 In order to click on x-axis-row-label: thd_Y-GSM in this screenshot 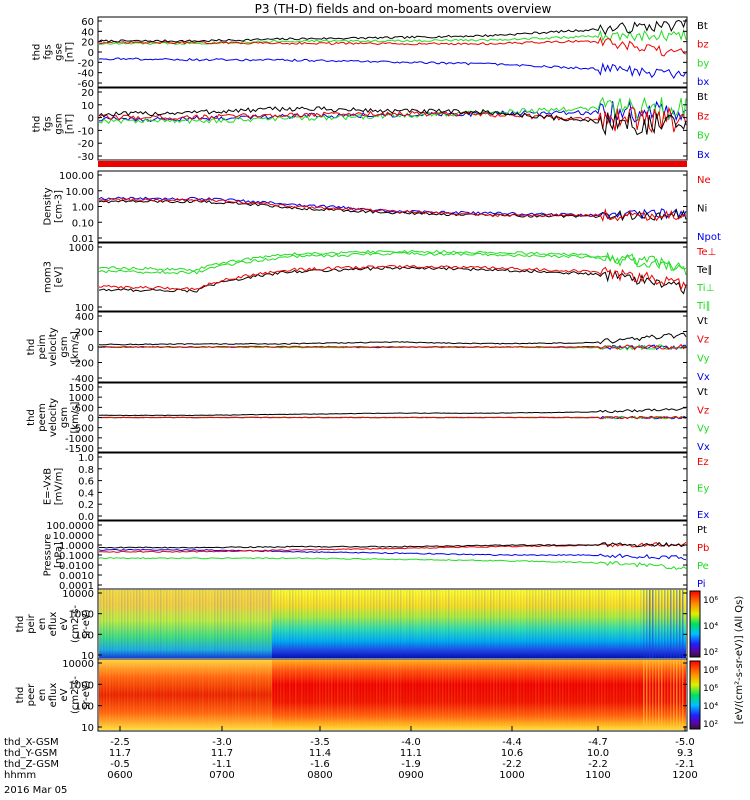, I will do `click(30, 753)`.